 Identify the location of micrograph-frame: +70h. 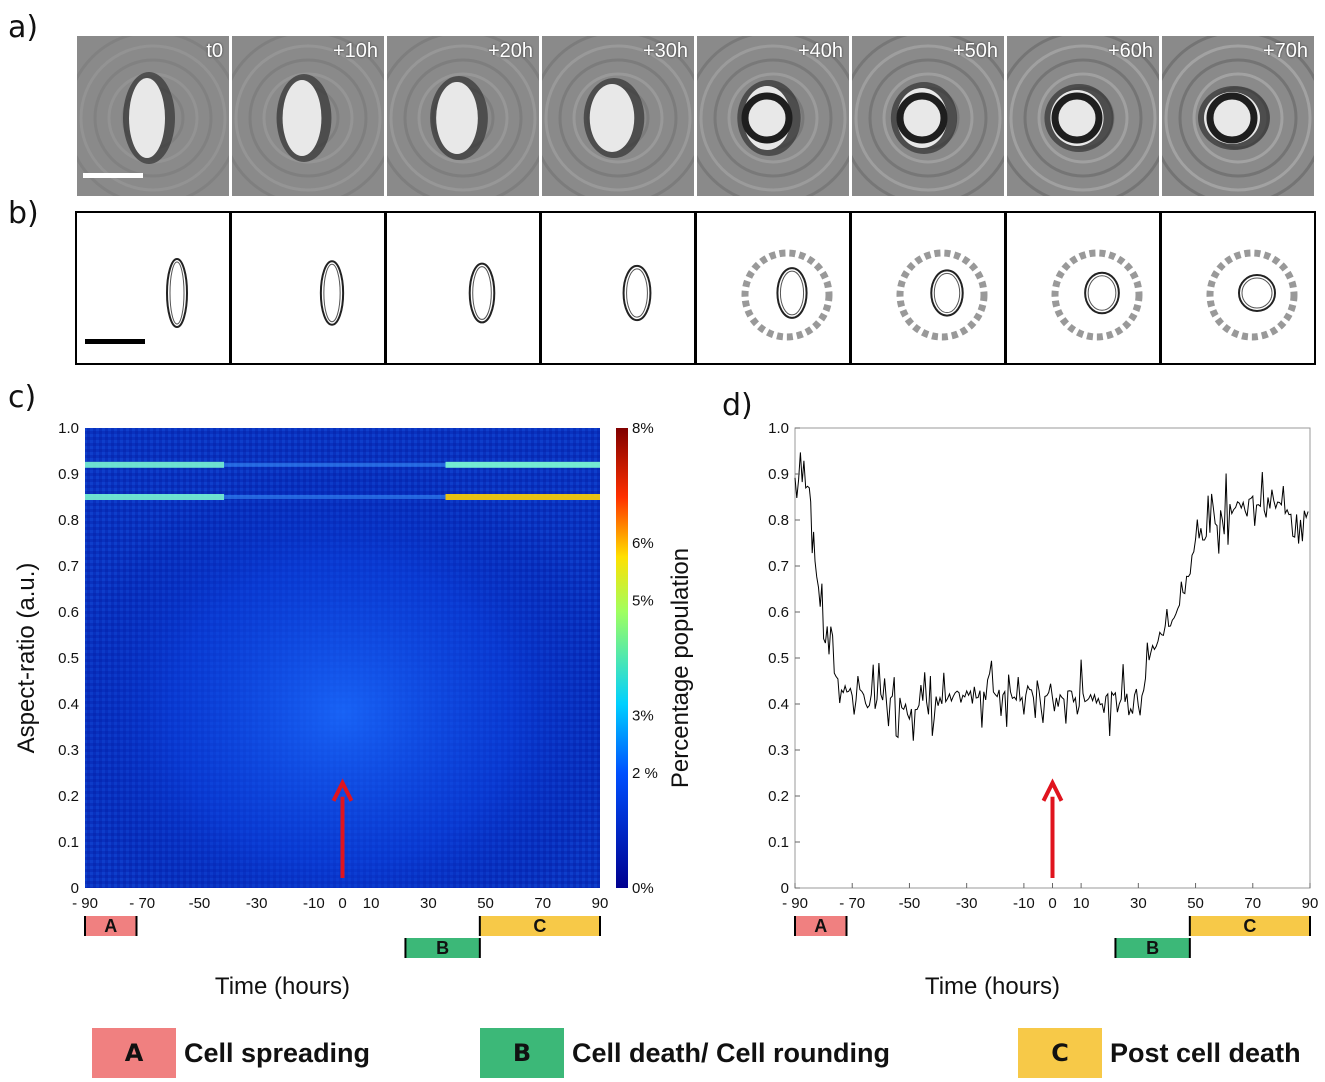
(1238, 116).